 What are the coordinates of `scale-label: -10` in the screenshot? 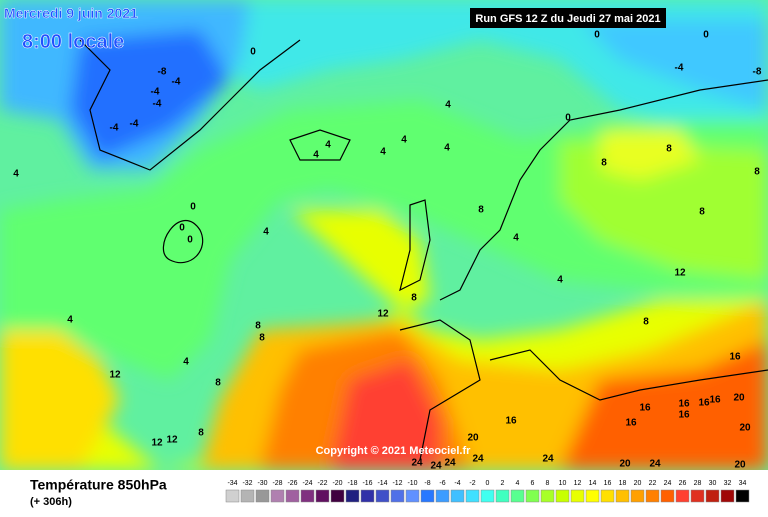 It's located at (412, 483).